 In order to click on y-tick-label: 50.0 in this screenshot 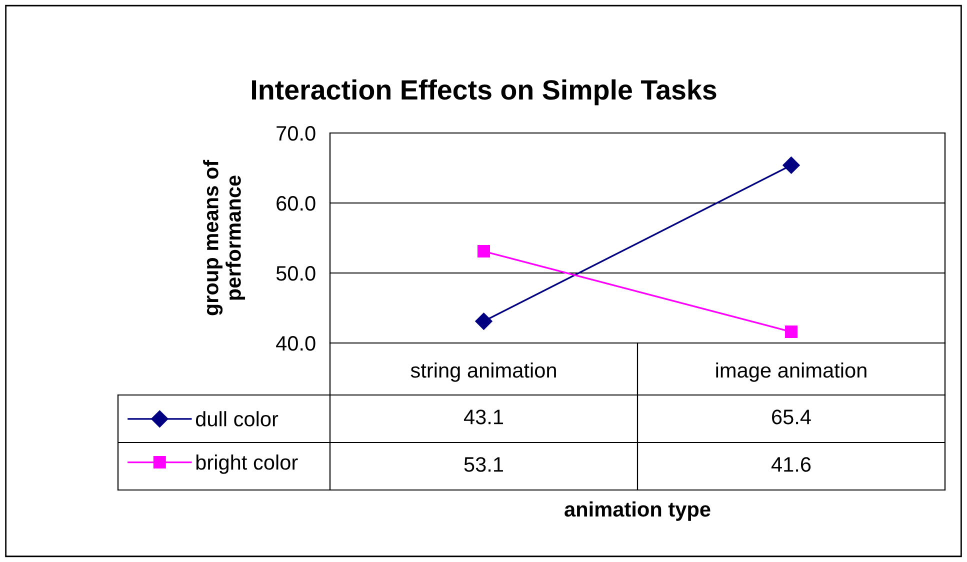, I will do `click(296, 273)`.